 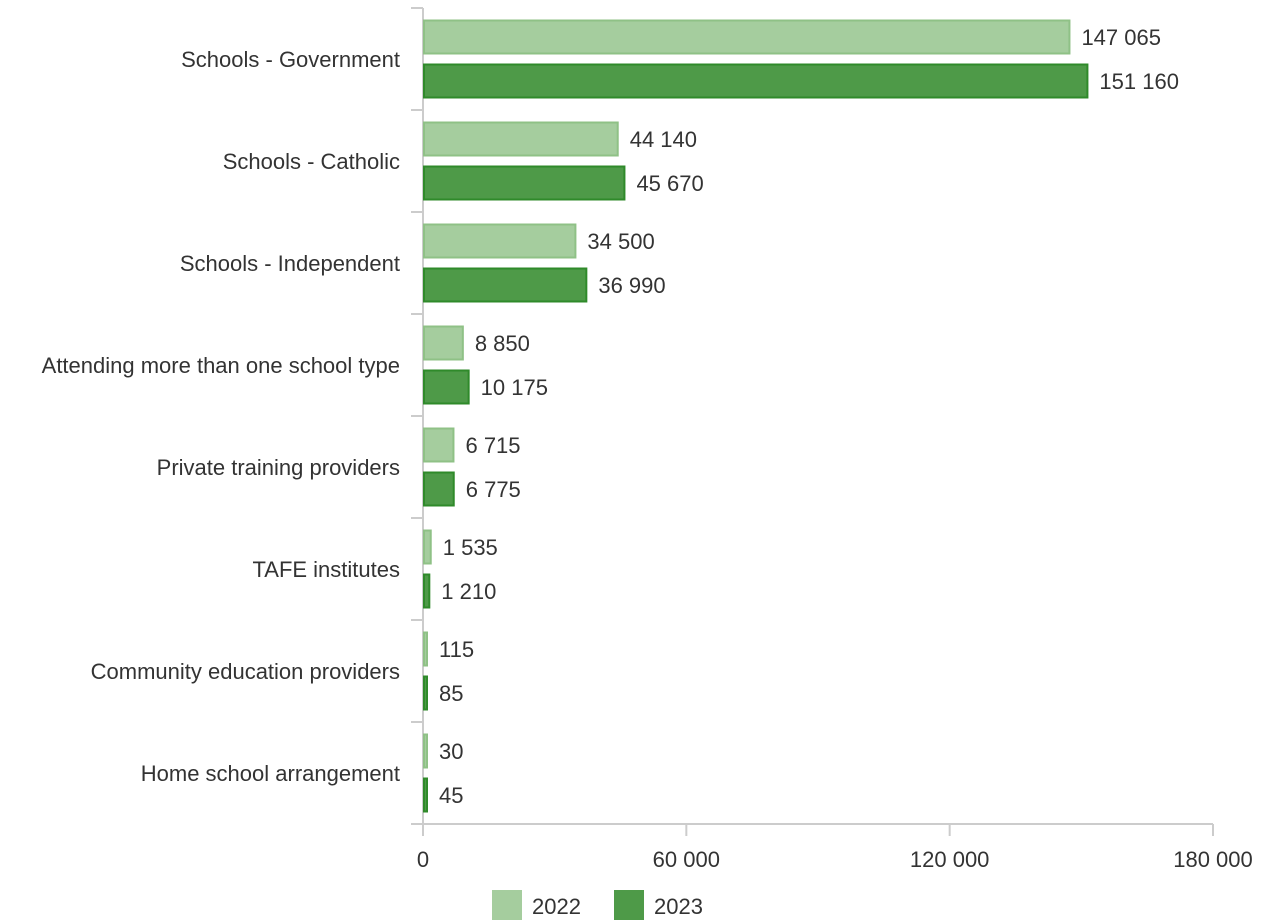 I want to click on x-tick-label: 180 000, so click(x=1213, y=859).